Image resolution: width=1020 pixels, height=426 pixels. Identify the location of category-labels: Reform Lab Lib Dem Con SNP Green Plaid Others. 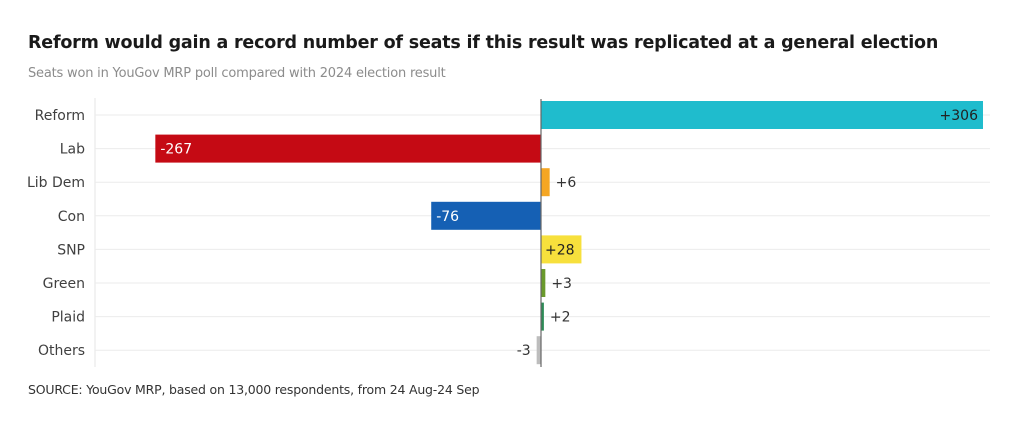
(56, 233).